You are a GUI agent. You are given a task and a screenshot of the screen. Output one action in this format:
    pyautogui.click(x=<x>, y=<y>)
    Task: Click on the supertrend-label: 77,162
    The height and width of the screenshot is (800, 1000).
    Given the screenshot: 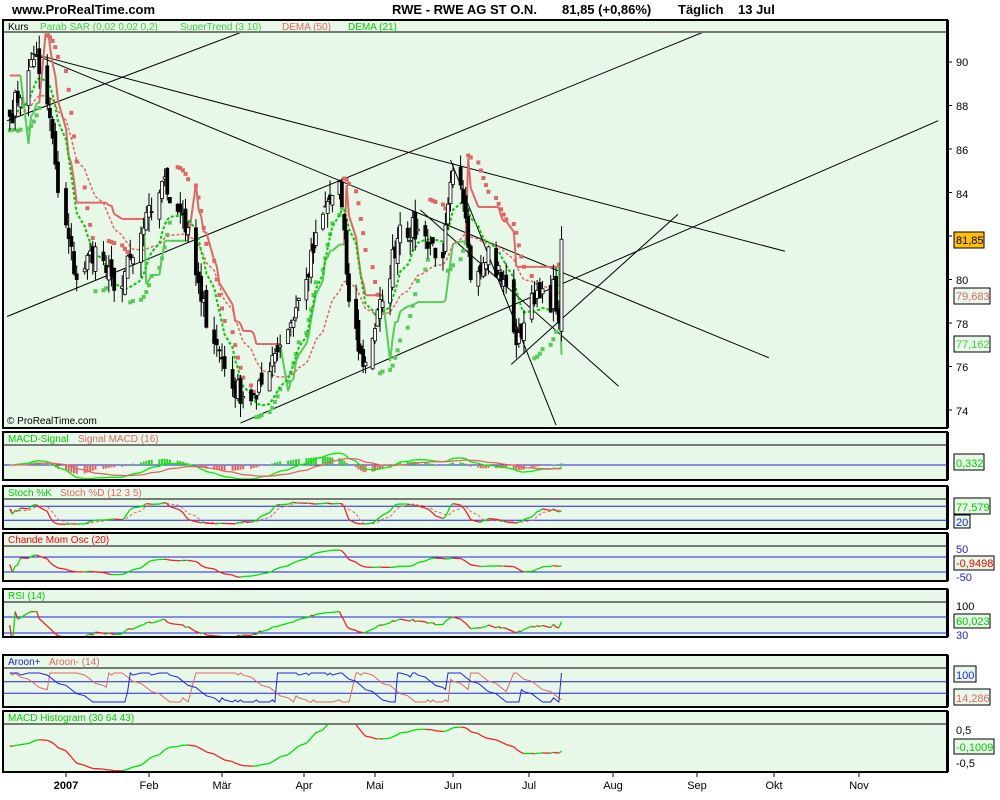 What is the action you would take?
    pyautogui.click(x=973, y=345)
    